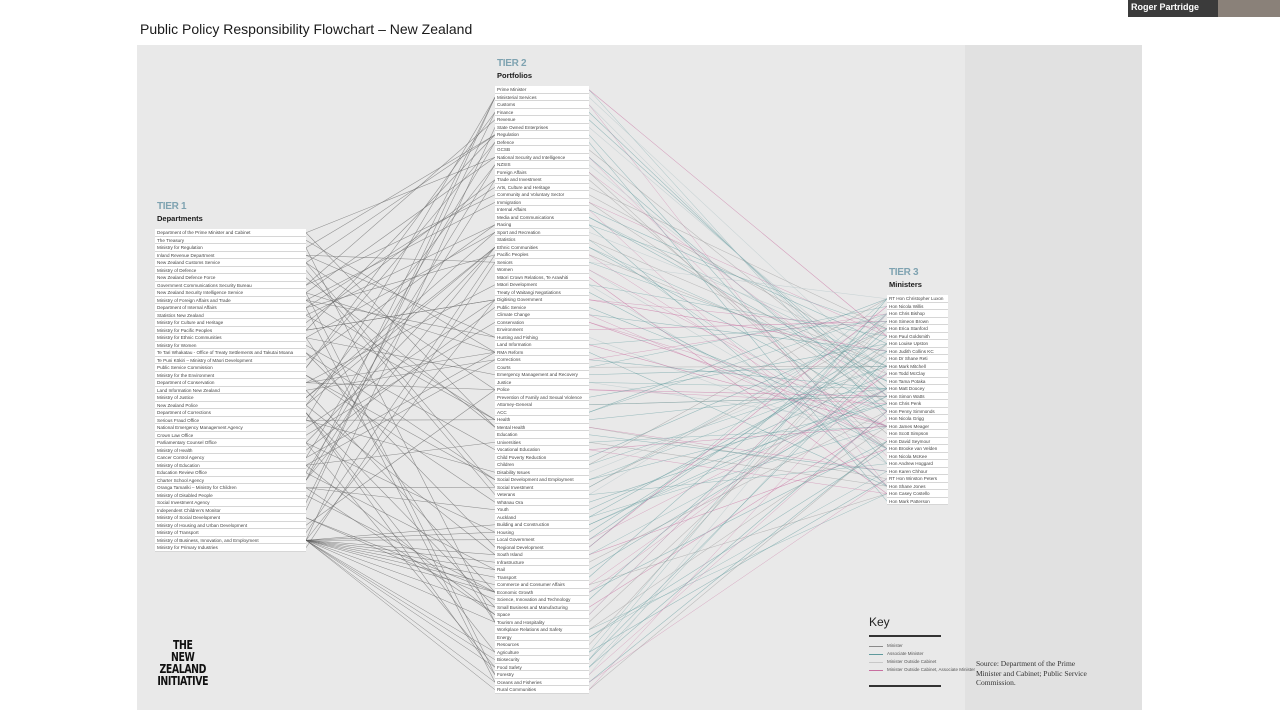  I want to click on portfolio-item: Energy, so click(542, 637).